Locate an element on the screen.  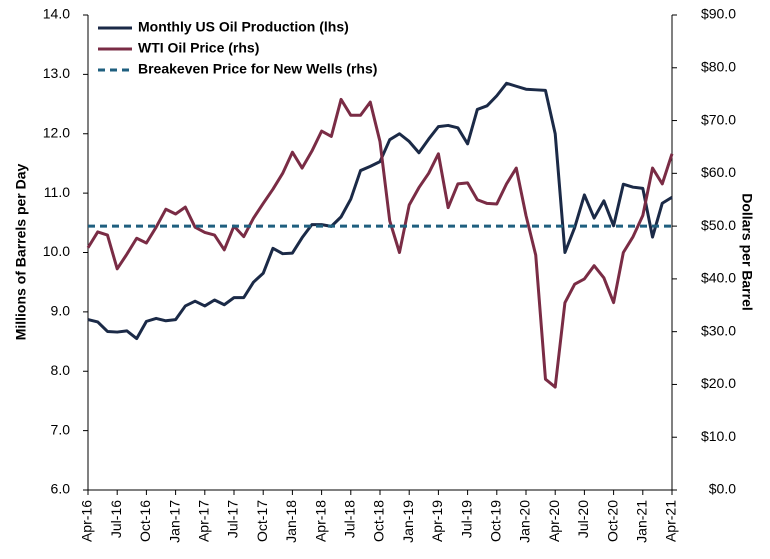
x-tick-label: Oct-19 is located at coordinates (496, 521).